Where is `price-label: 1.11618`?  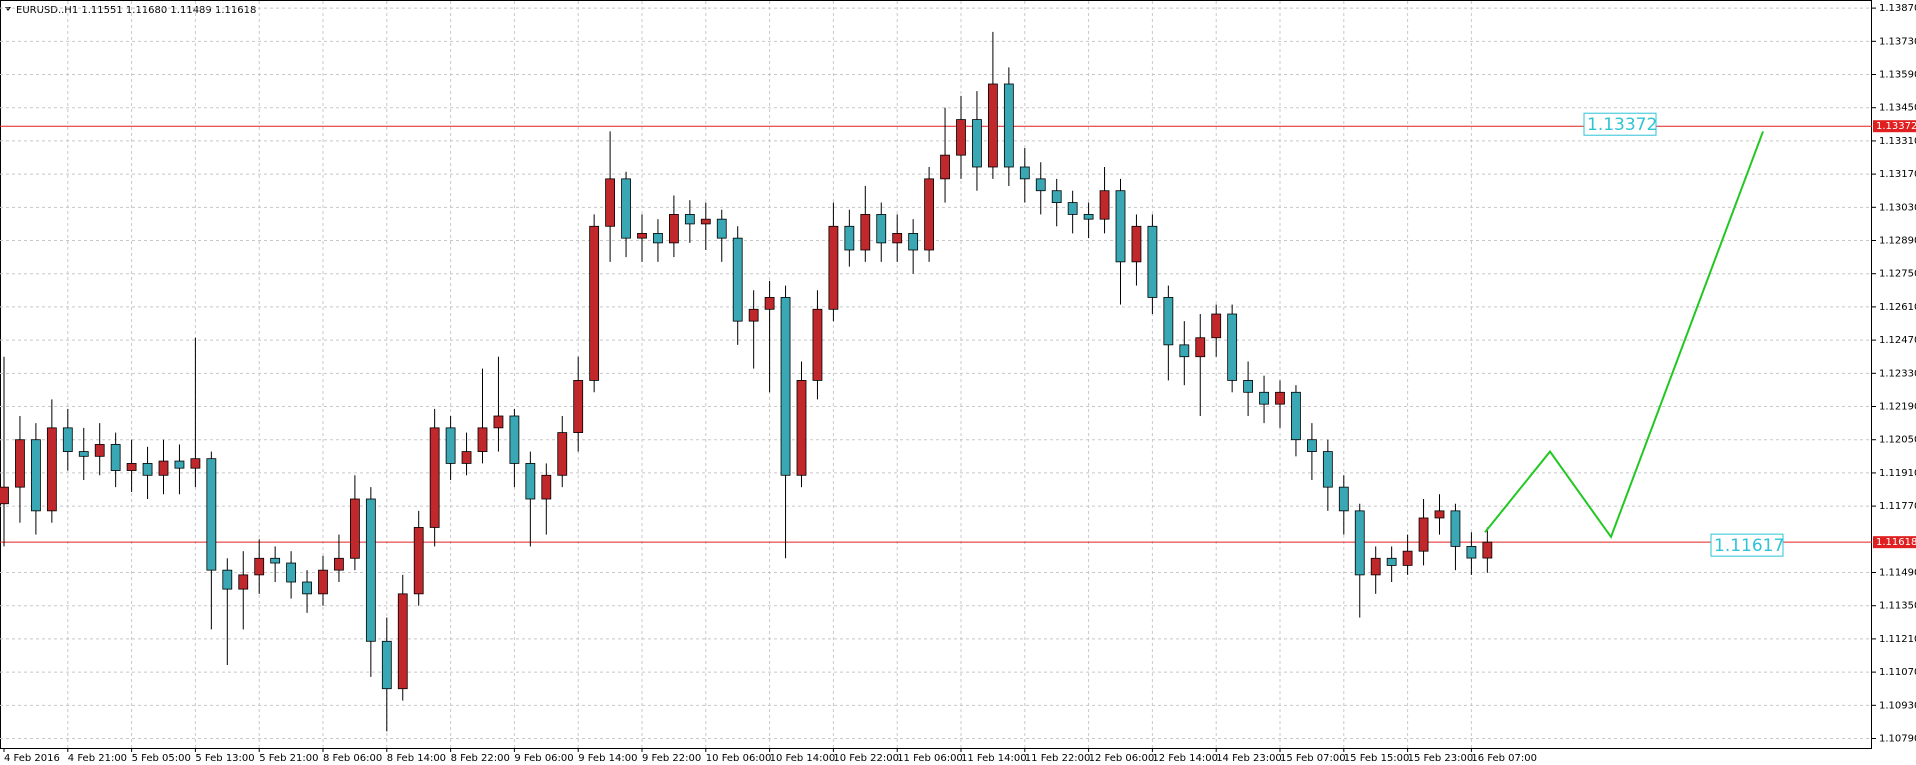 price-label: 1.11618 is located at coordinates (1896, 542).